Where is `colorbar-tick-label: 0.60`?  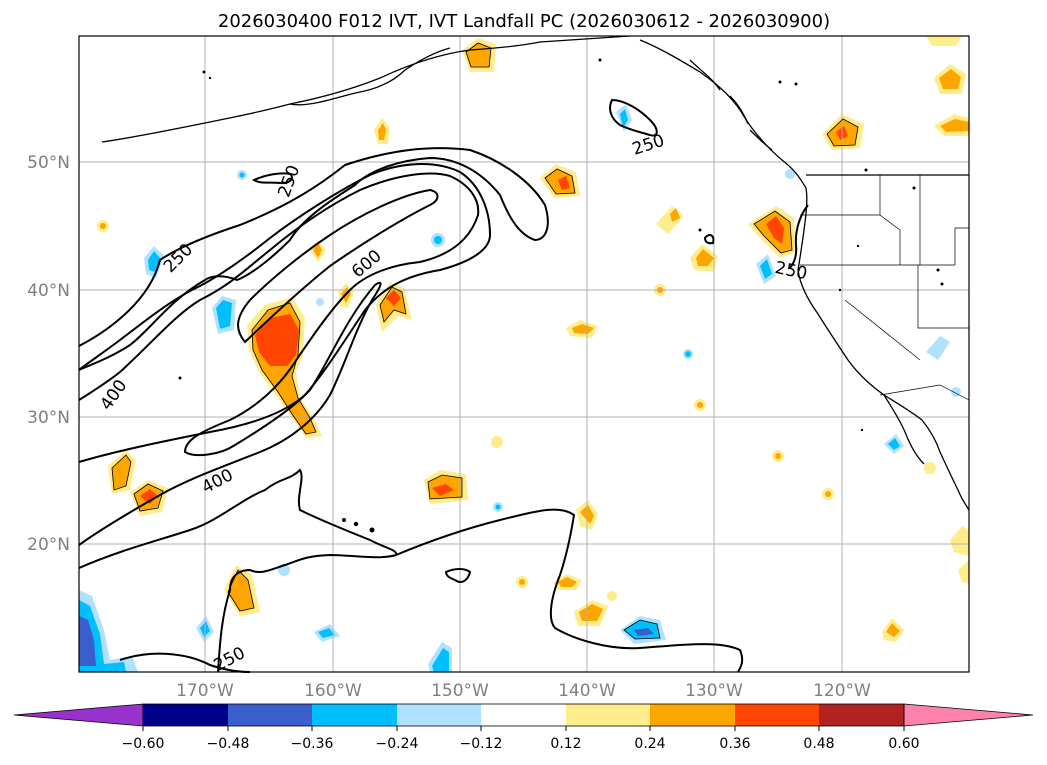
colorbar-tick-label: 0.60 is located at coordinates (903, 744).